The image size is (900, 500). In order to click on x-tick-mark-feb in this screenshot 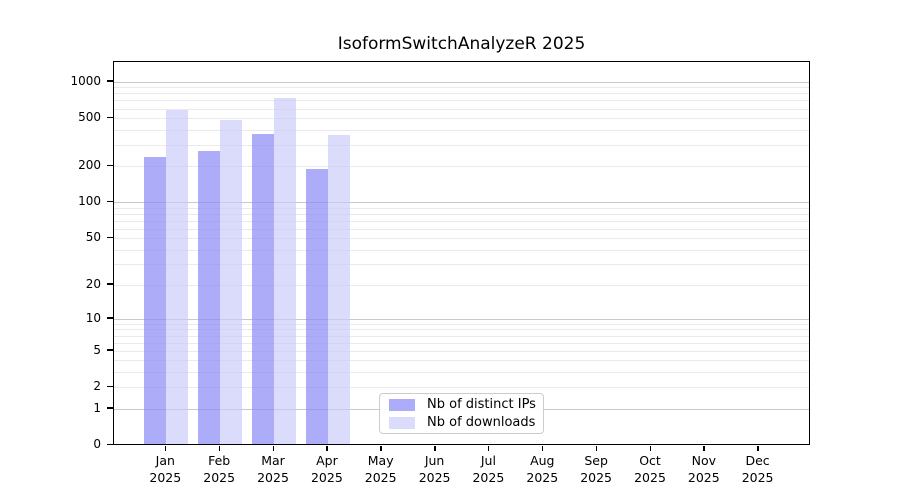, I will do `click(219, 448)`.